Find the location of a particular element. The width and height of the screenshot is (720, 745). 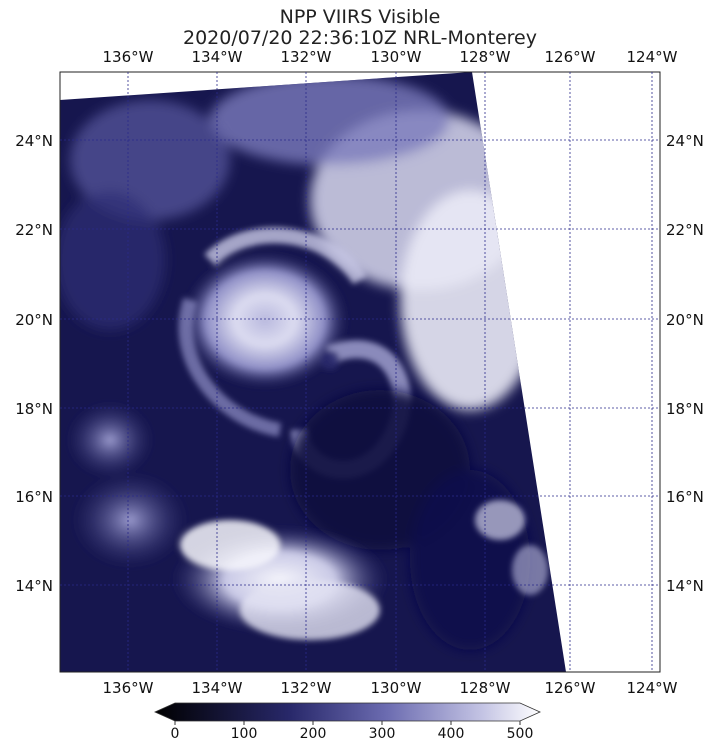

lon-tick-top: 130°W is located at coordinates (396, 57).